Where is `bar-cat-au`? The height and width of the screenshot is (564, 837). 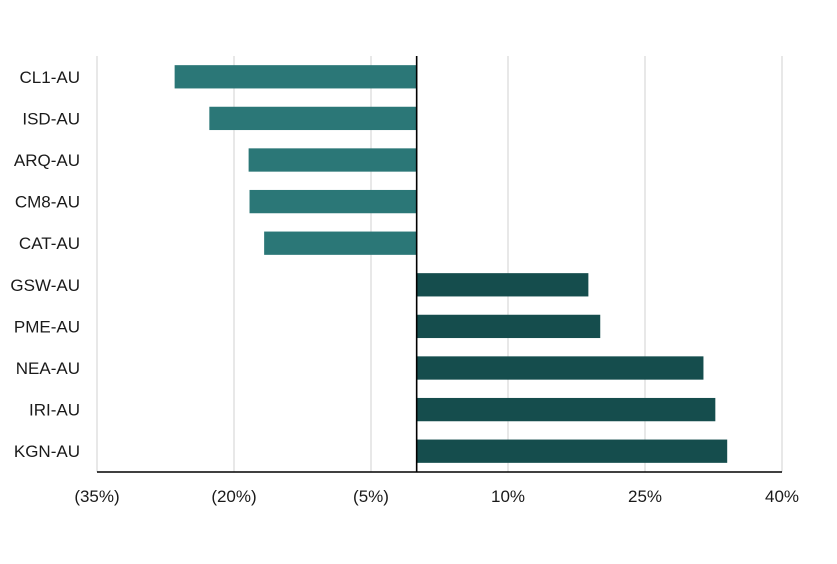 bar-cat-au is located at coordinates (340, 243).